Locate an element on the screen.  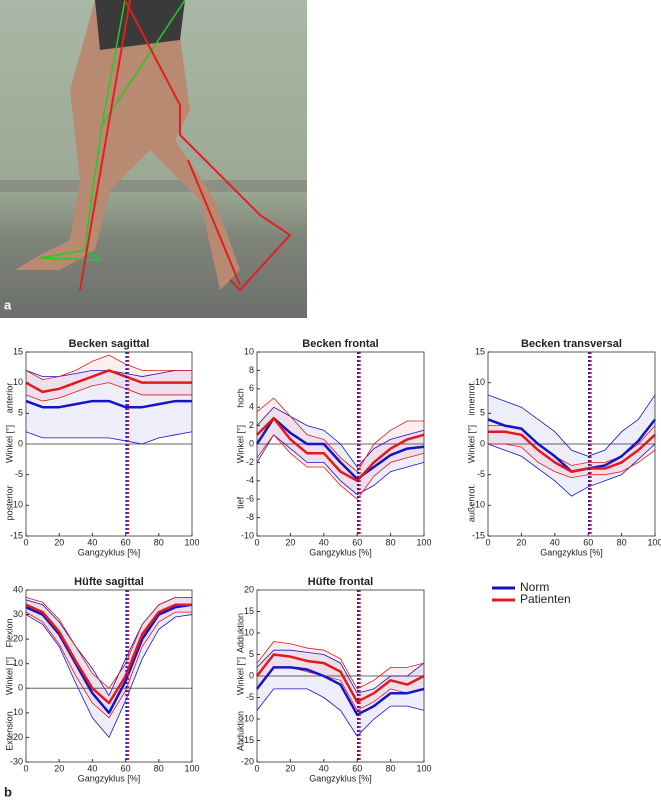
legend-label: Patienten is located at coordinates (545, 599).